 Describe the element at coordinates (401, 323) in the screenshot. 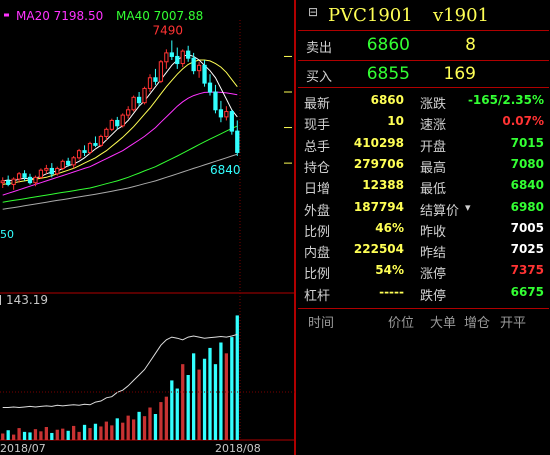

I see `tick-header-price: 价位` at that location.